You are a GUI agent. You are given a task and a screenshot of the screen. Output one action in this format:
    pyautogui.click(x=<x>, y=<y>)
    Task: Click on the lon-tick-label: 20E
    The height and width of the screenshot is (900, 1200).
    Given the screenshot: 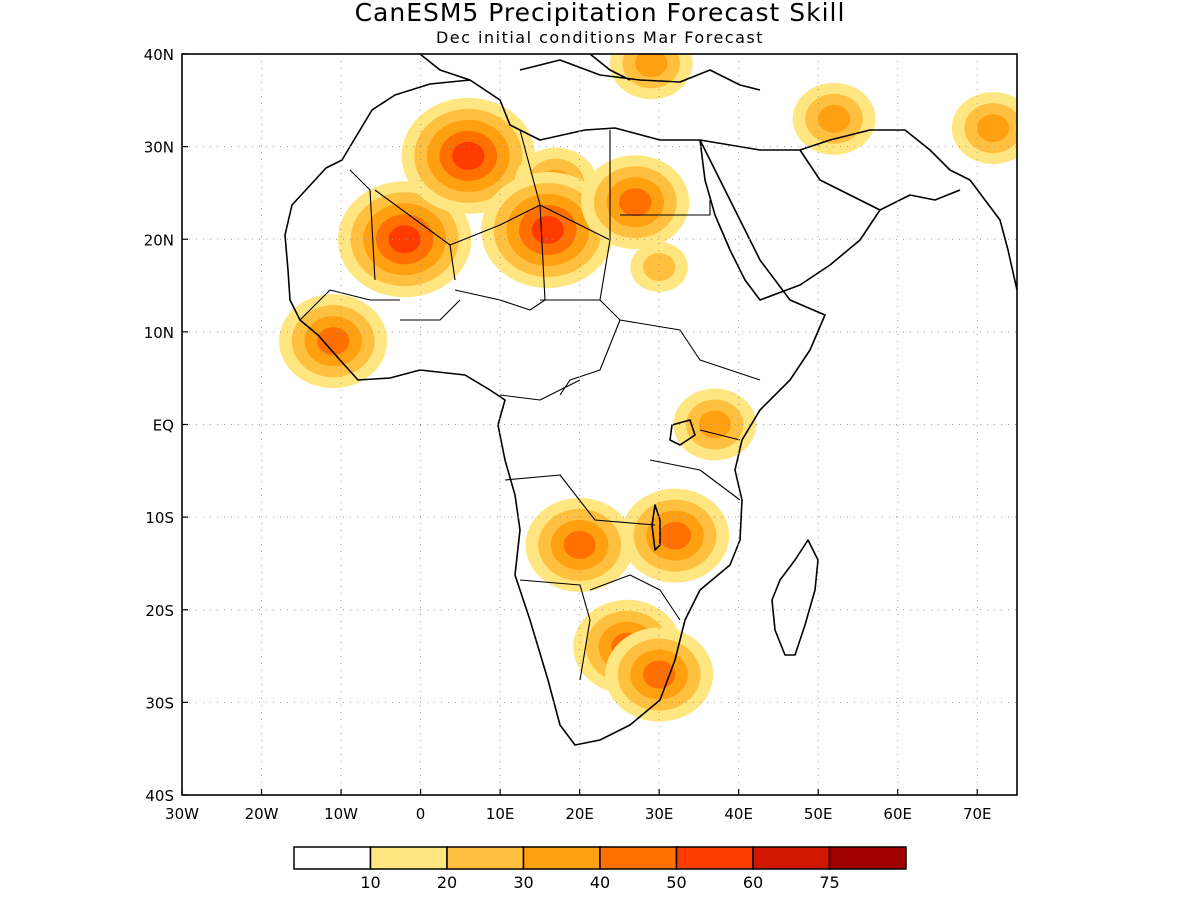 What is the action you would take?
    pyautogui.click(x=579, y=814)
    